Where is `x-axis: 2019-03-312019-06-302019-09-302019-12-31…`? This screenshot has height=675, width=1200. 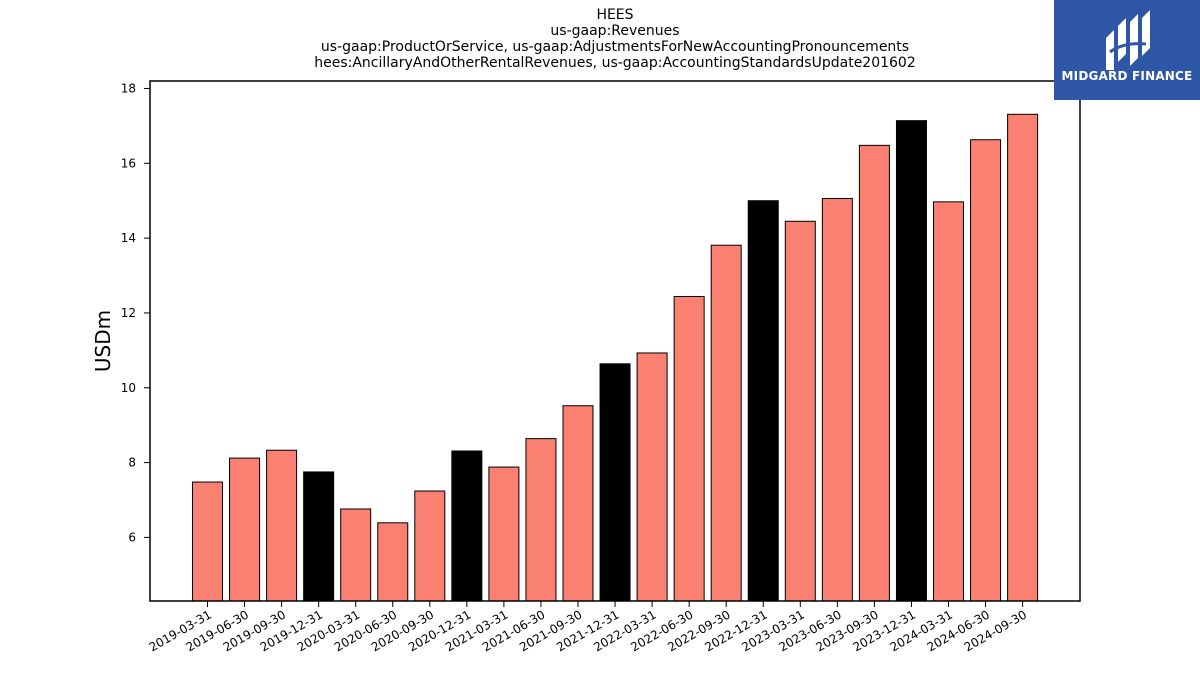 x-axis: 2019-03-312019-06-302019-09-302019-12-31… is located at coordinates (588, 627).